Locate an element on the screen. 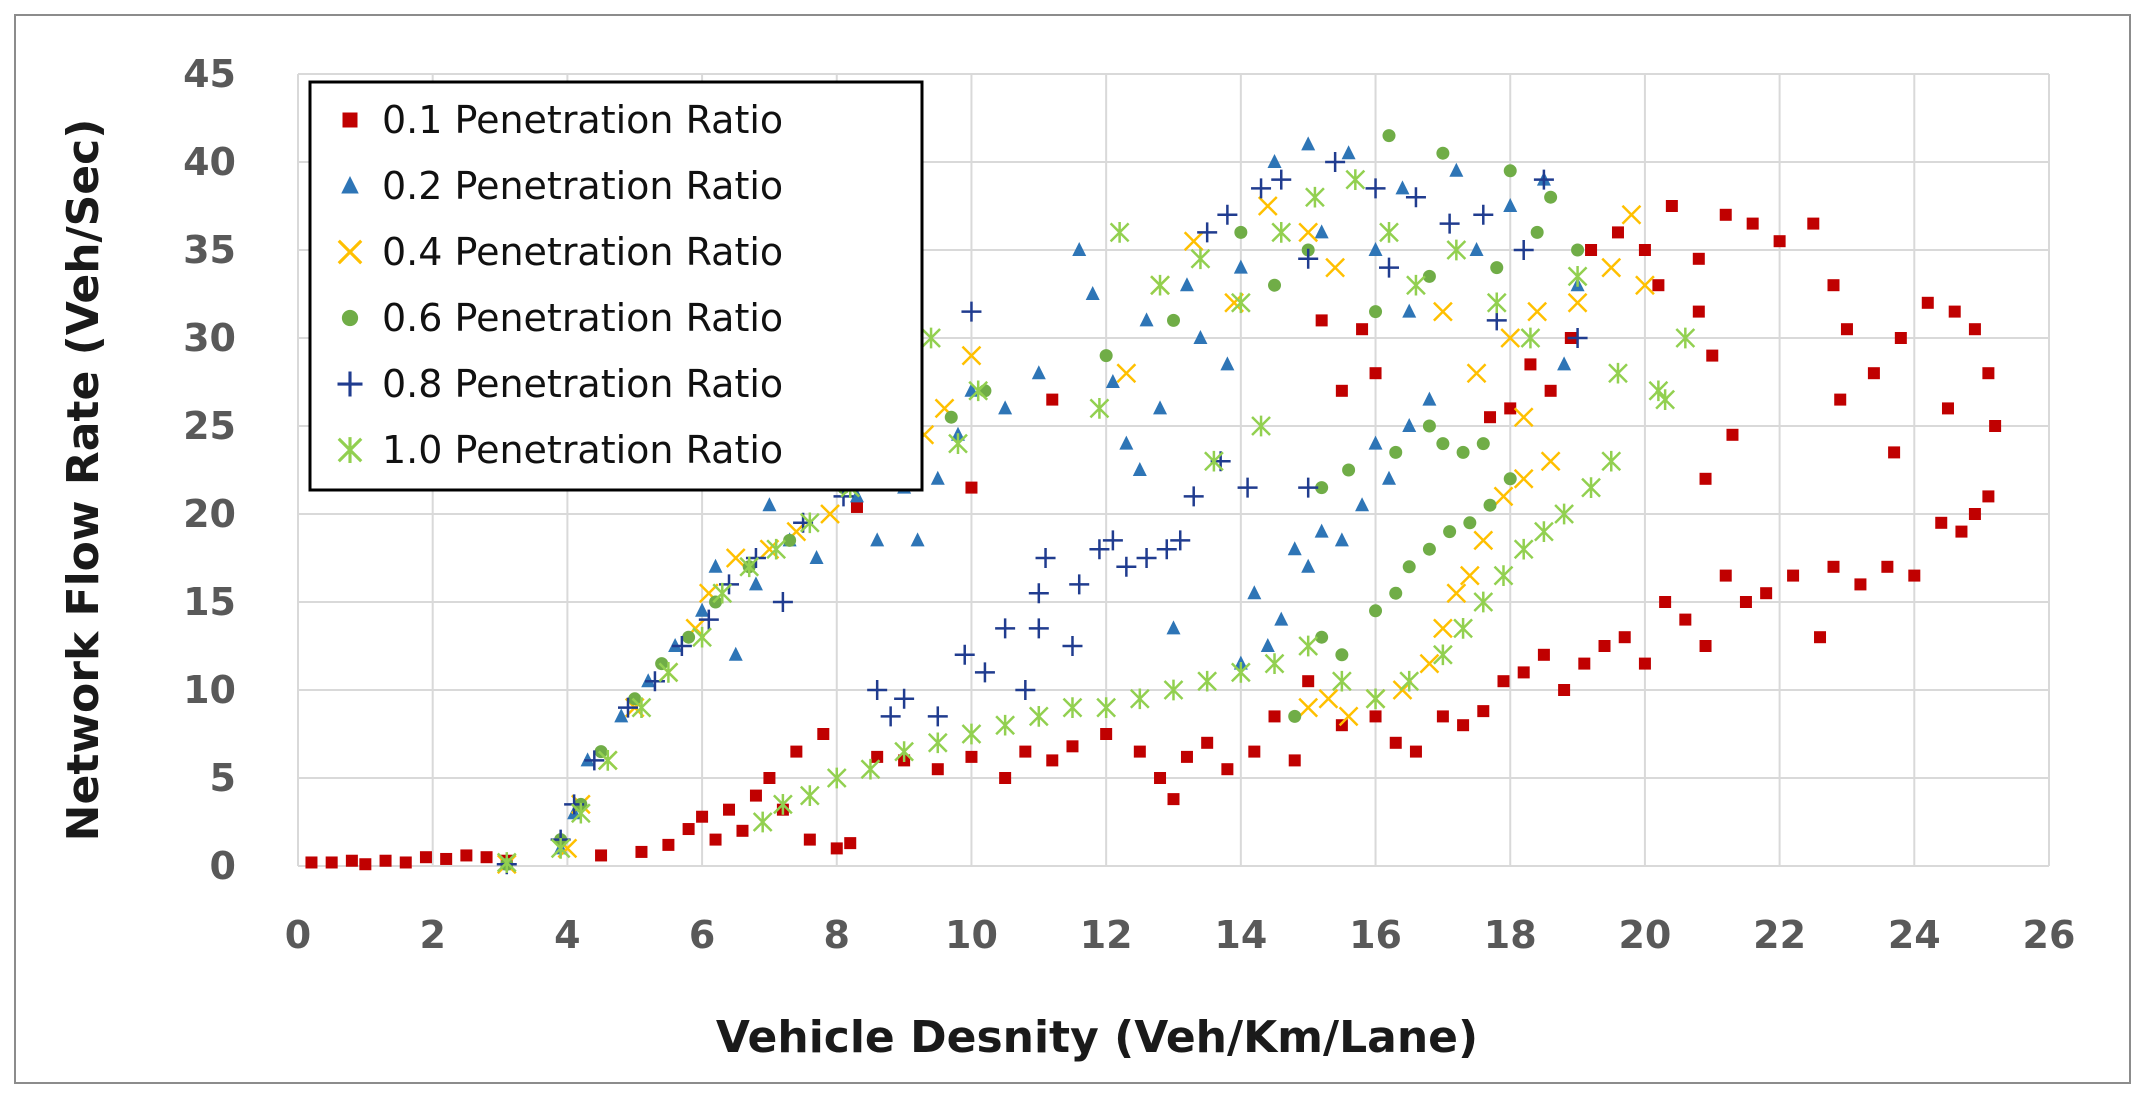 Image resolution: width=2147 pixels, height=1100 pixels. legend-entry: 0.2 Penetration Ratio is located at coordinates (562, 186).